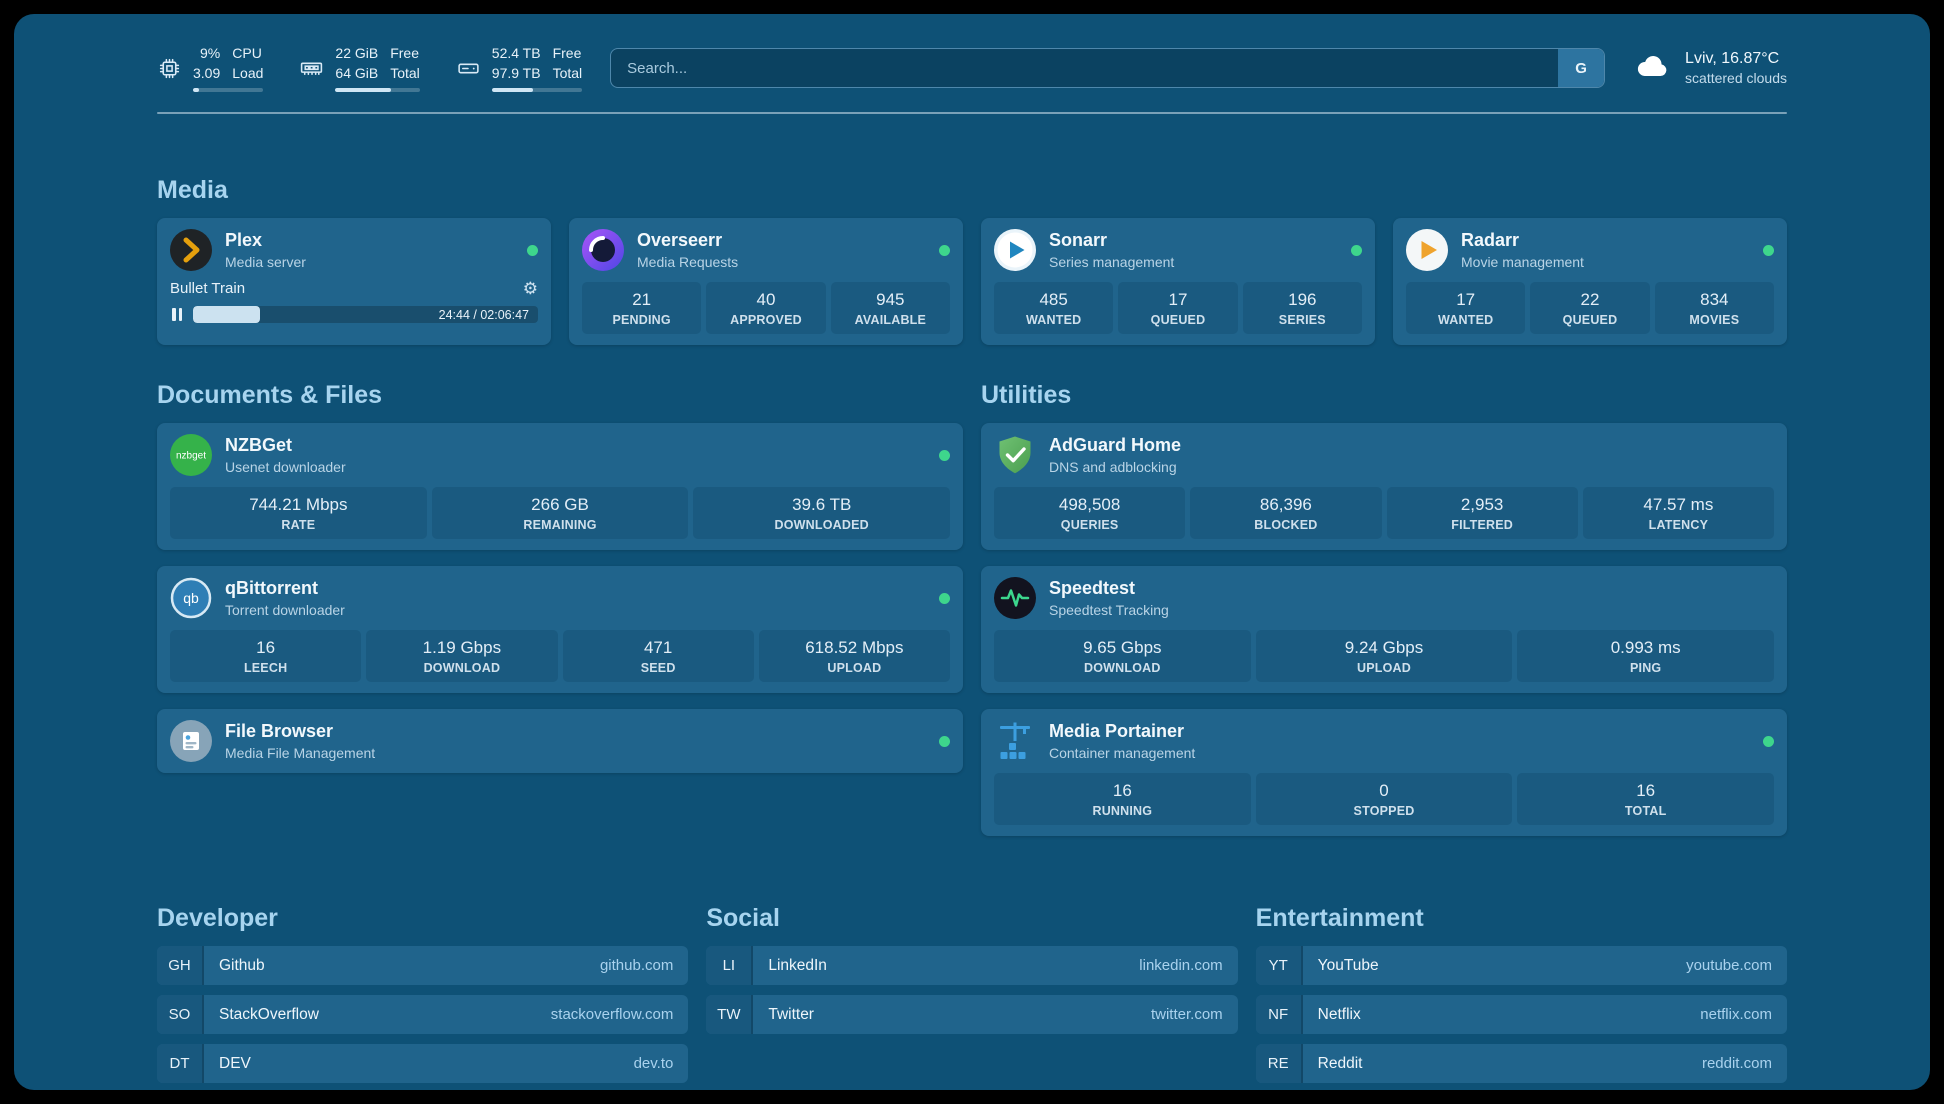  What do you see at coordinates (1732, 59) in the screenshot?
I see `weather-location: Lviv, 16.87°C` at bounding box center [1732, 59].